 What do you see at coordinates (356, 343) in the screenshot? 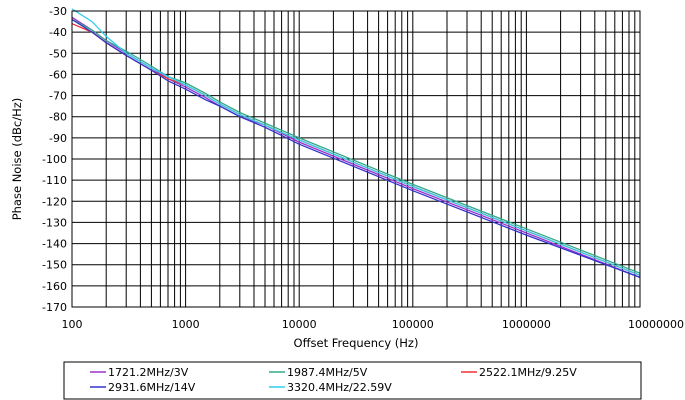
I see `x-axis-label: Offset Frequency (Hz)` at bounding box center [356, 343].